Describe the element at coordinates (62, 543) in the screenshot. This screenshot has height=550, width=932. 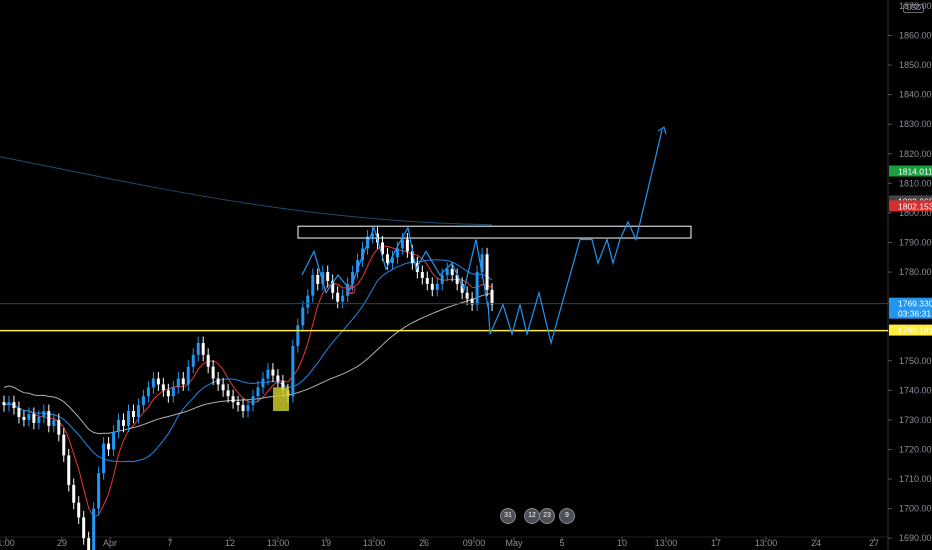
I see `x-tick-label: 29` at that location.